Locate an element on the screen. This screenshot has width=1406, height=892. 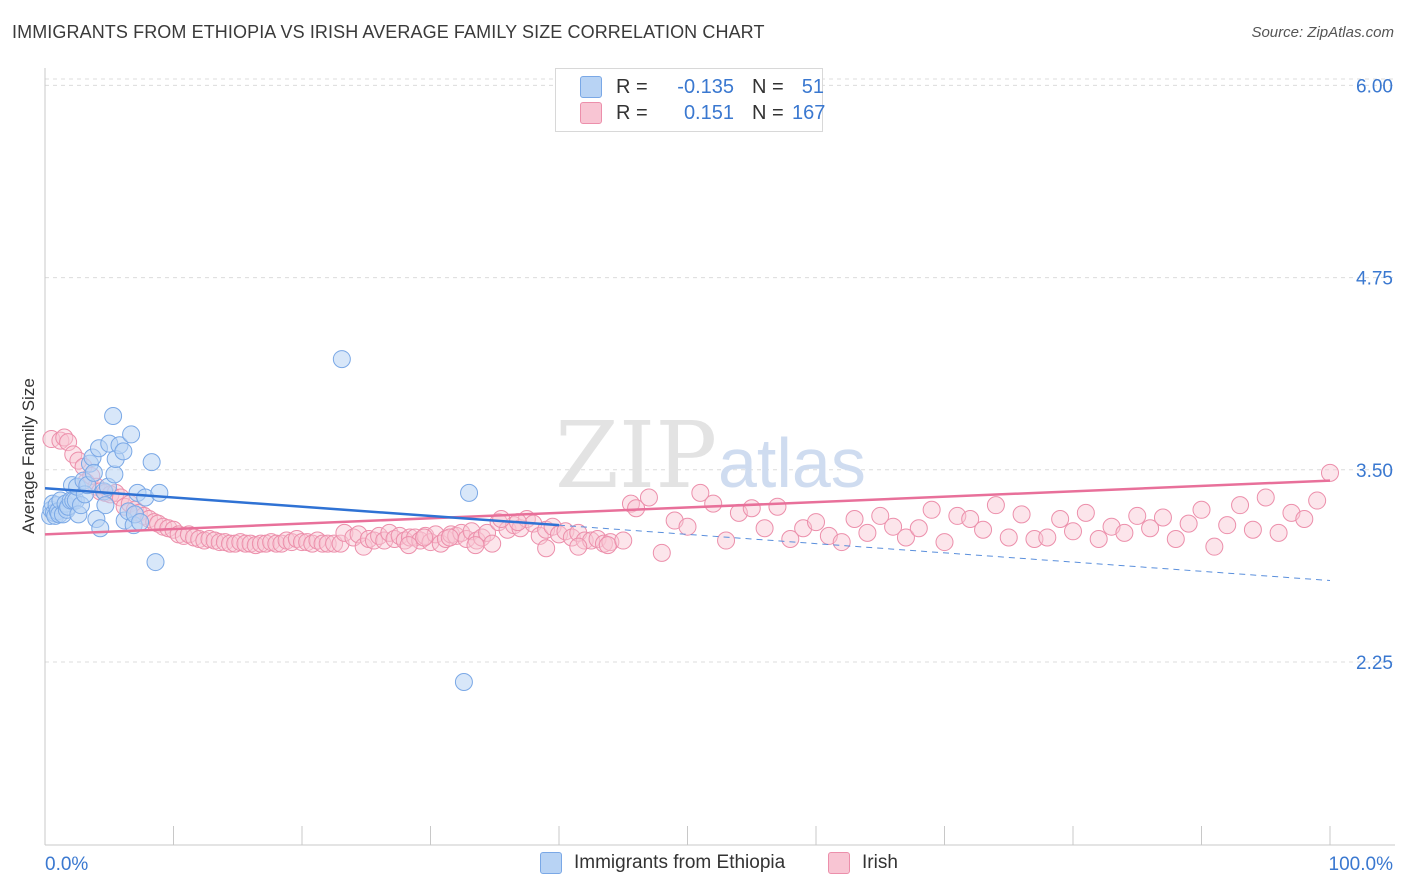
legend-r-value-ethiopia: -0.135 is located at coordinates (705, 86).